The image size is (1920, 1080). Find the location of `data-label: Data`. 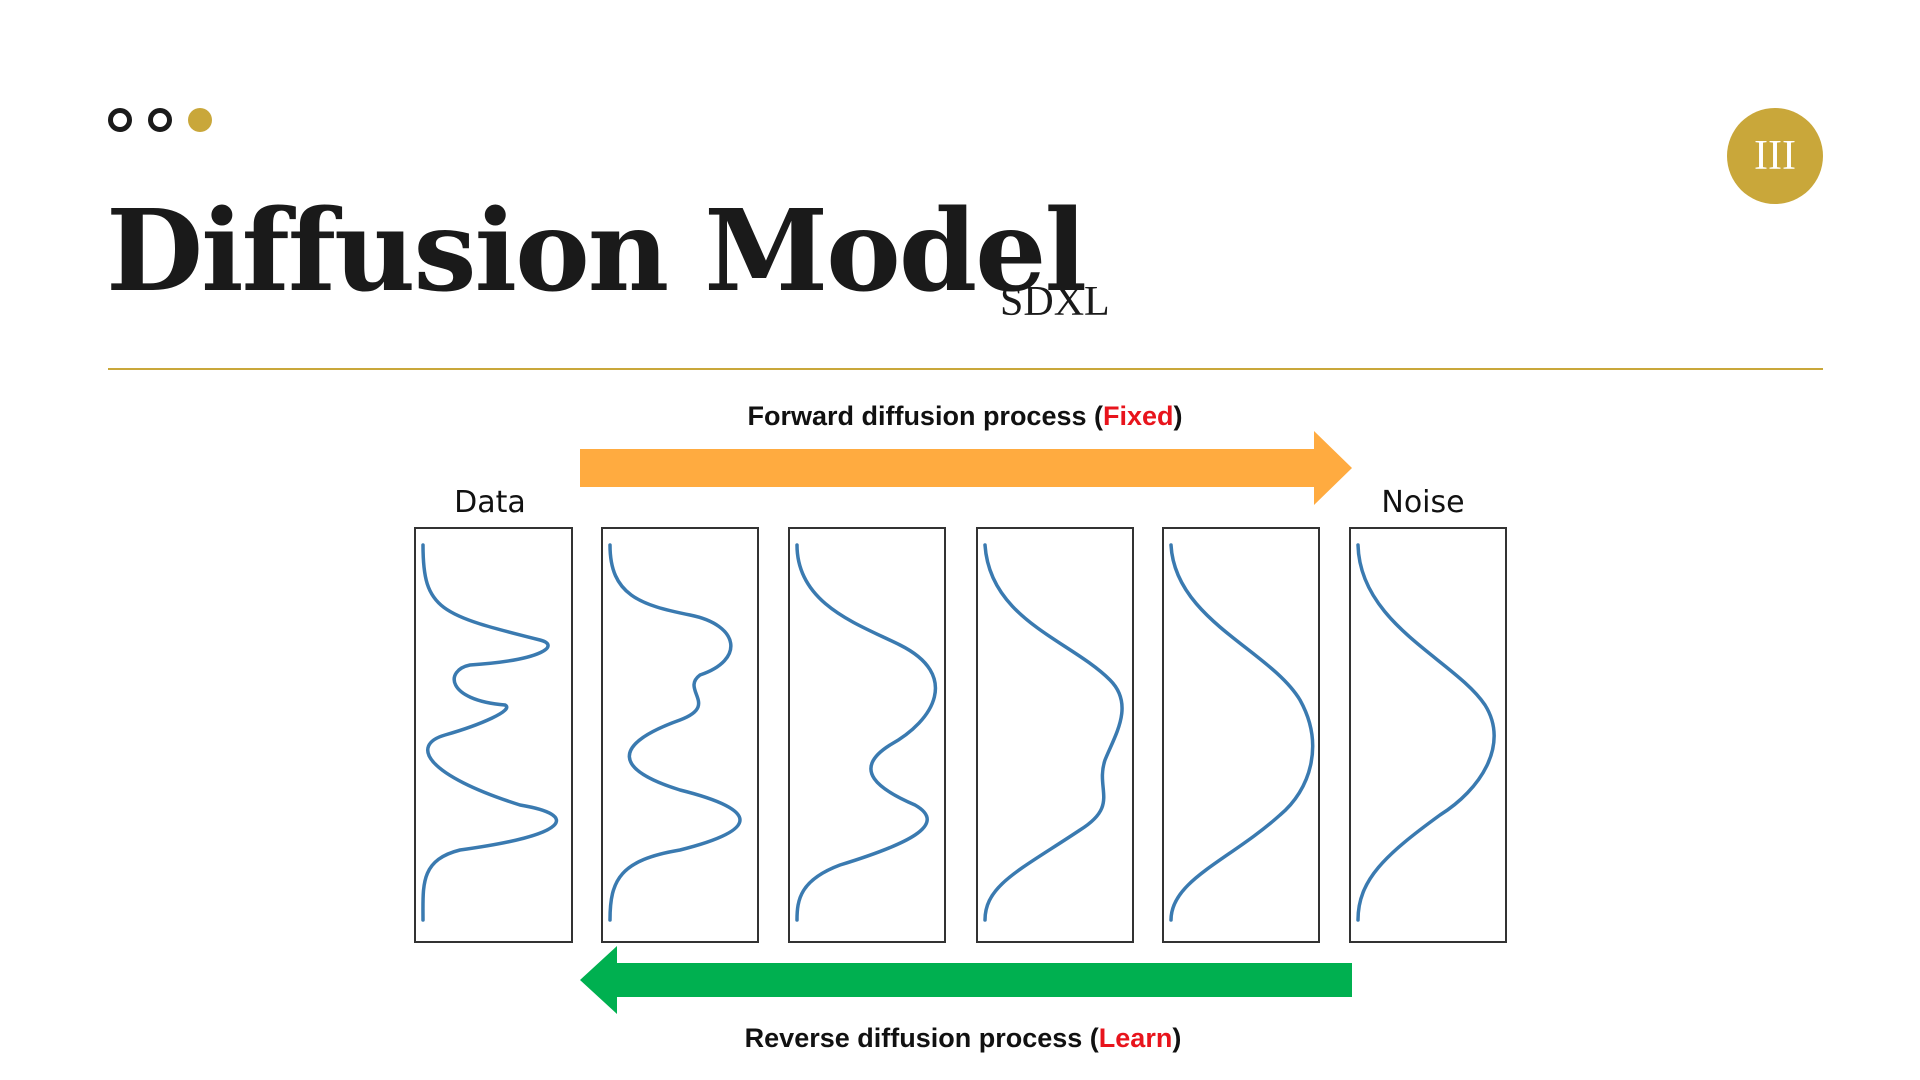

data-label: Data is located at coordinates (490, 502).